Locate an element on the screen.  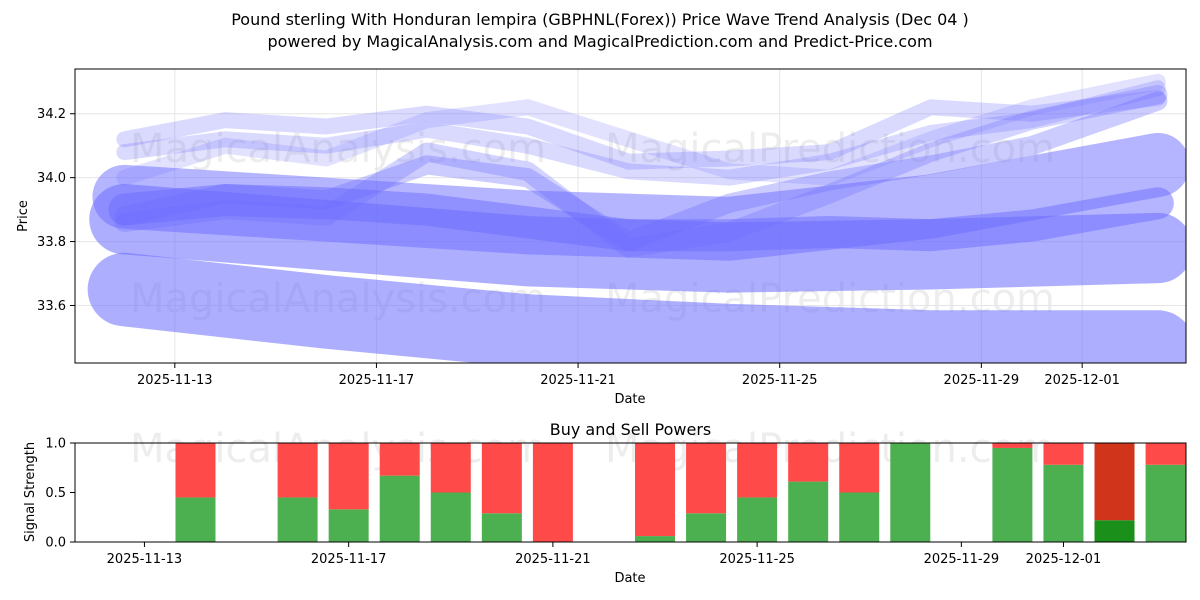
buy-sell-title: Buy and Sell Powers is located at coordinates (631, 429).